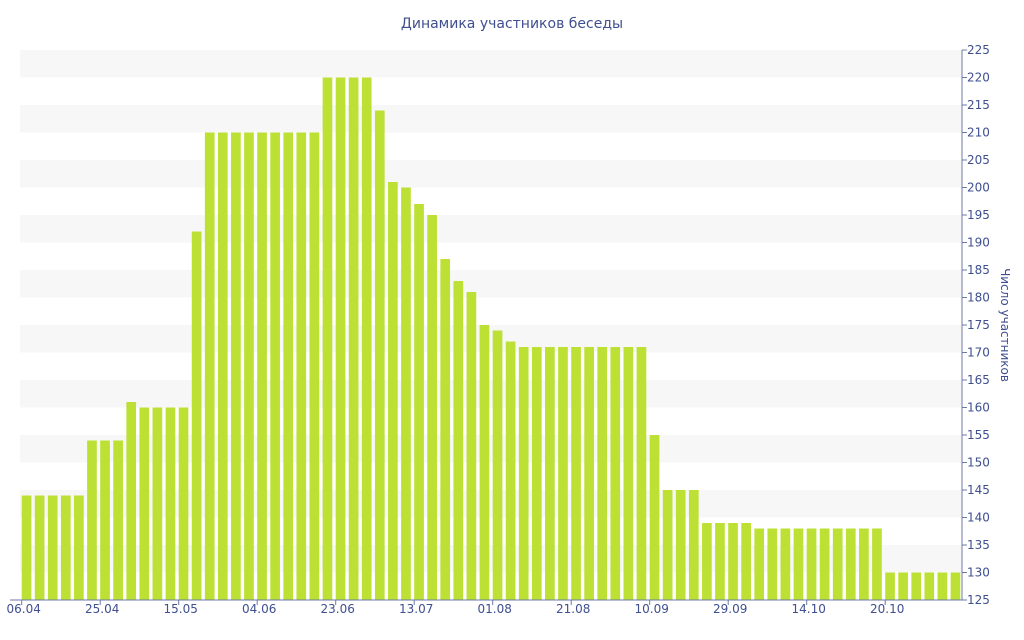 This screenshot has width=1024, height=640. I want to click on y-tick-label: 185, so click(978, 270).